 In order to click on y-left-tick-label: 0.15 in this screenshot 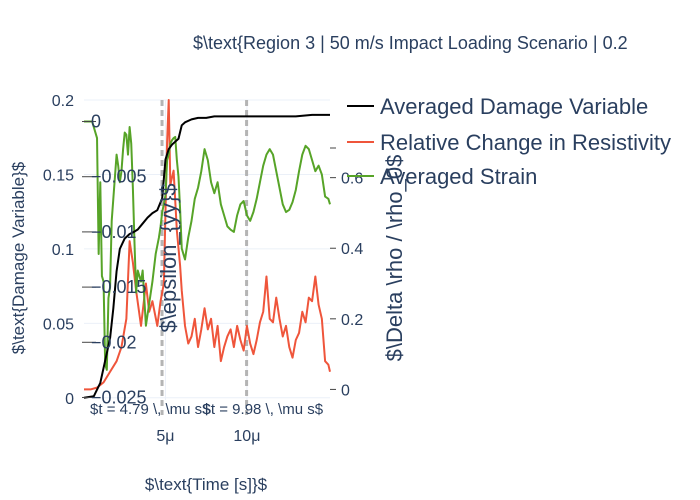, I will do `click(58, 175)`.